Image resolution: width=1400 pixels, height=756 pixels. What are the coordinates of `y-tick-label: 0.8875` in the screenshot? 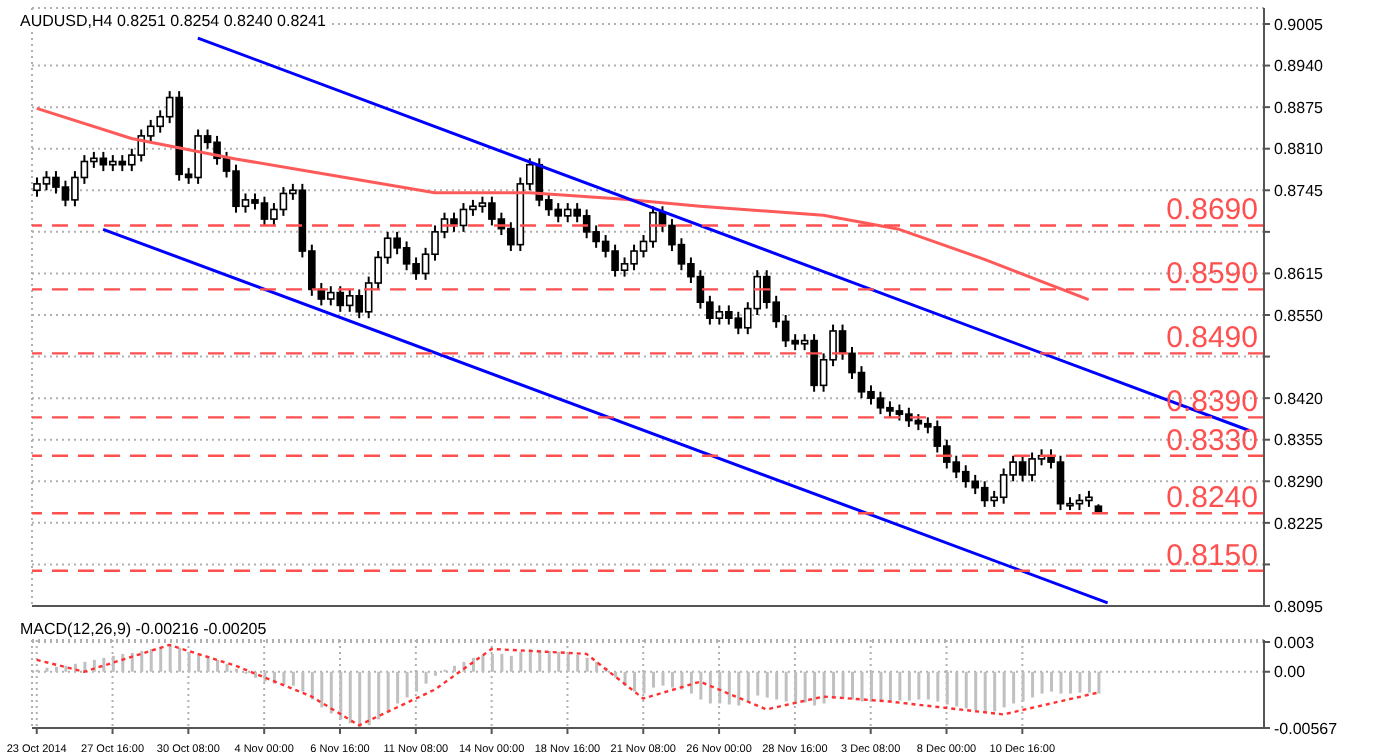 It's located at (1299, 107).